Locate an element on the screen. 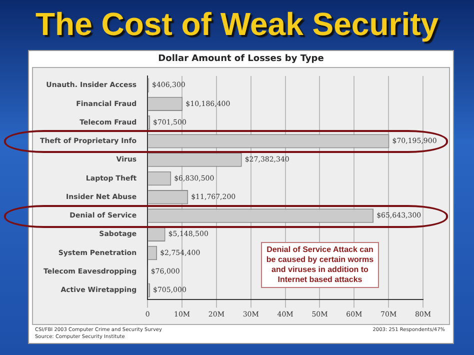 The width and height of the screenshot is (474, 355). chart-title: The Cost of Weak Security is located at coordinates (237, 24).